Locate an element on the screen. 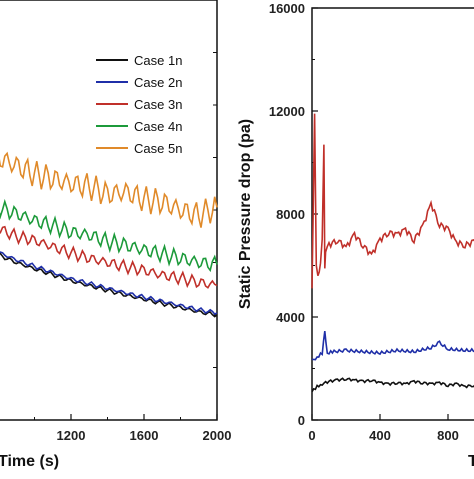 Image resolution: width=474 pixels, height=479 pixels. right-y-tick-label: 8000 is located at coordinates (290, 214).